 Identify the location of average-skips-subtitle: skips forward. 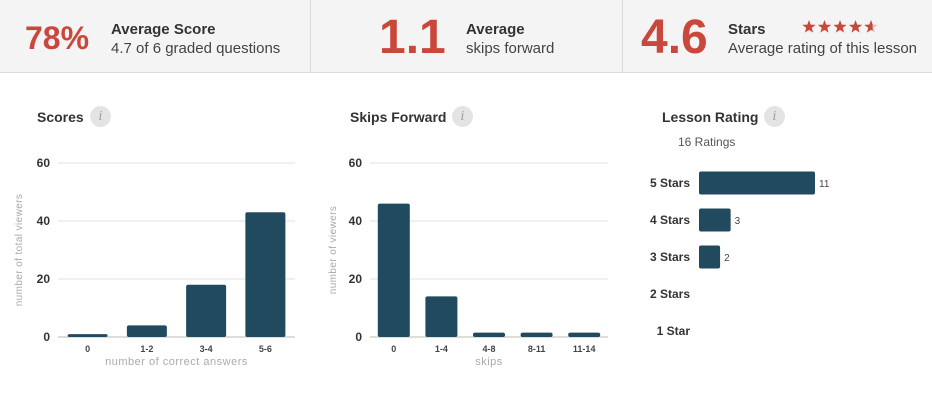
(510, 48).